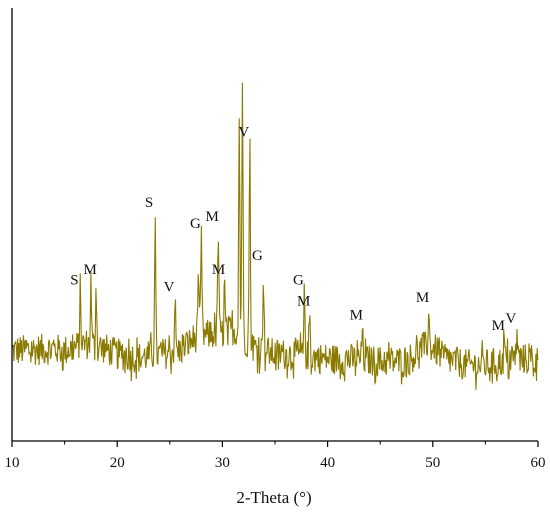 Image resolution: width=550 pixels, height=517 pixels. Describe the element at coordinates (222, 463) in the screenshot. I see `x-tick-label: 30` at that location.